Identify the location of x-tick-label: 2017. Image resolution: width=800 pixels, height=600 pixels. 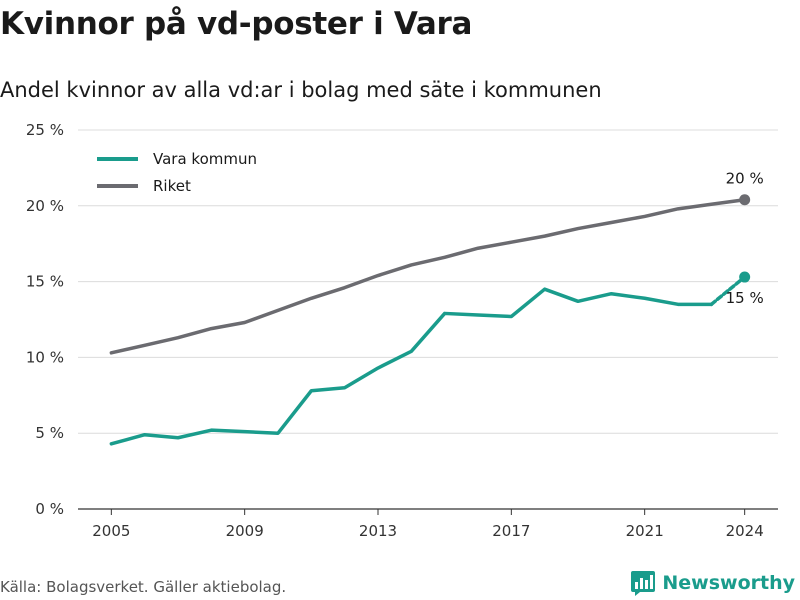
(511, 531).